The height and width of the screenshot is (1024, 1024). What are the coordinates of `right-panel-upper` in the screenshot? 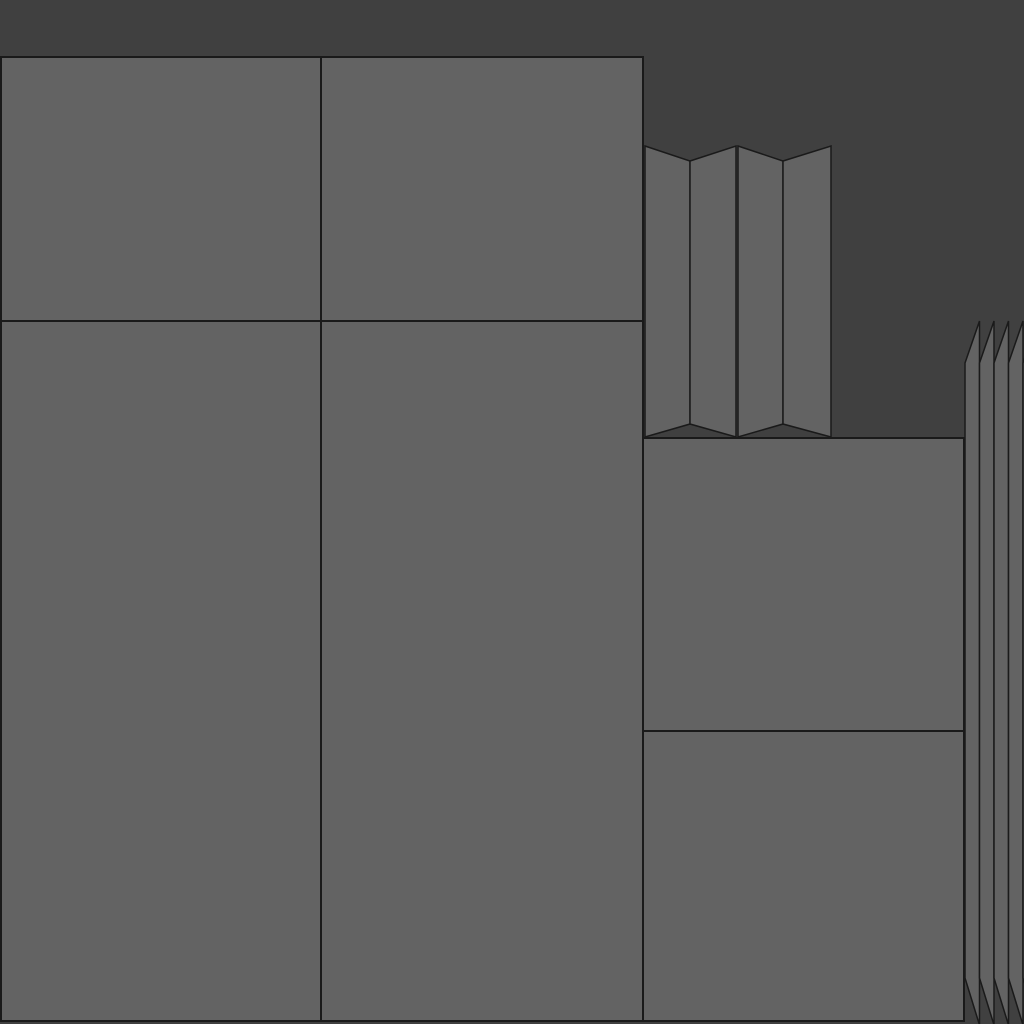 It's located at (803, 584).